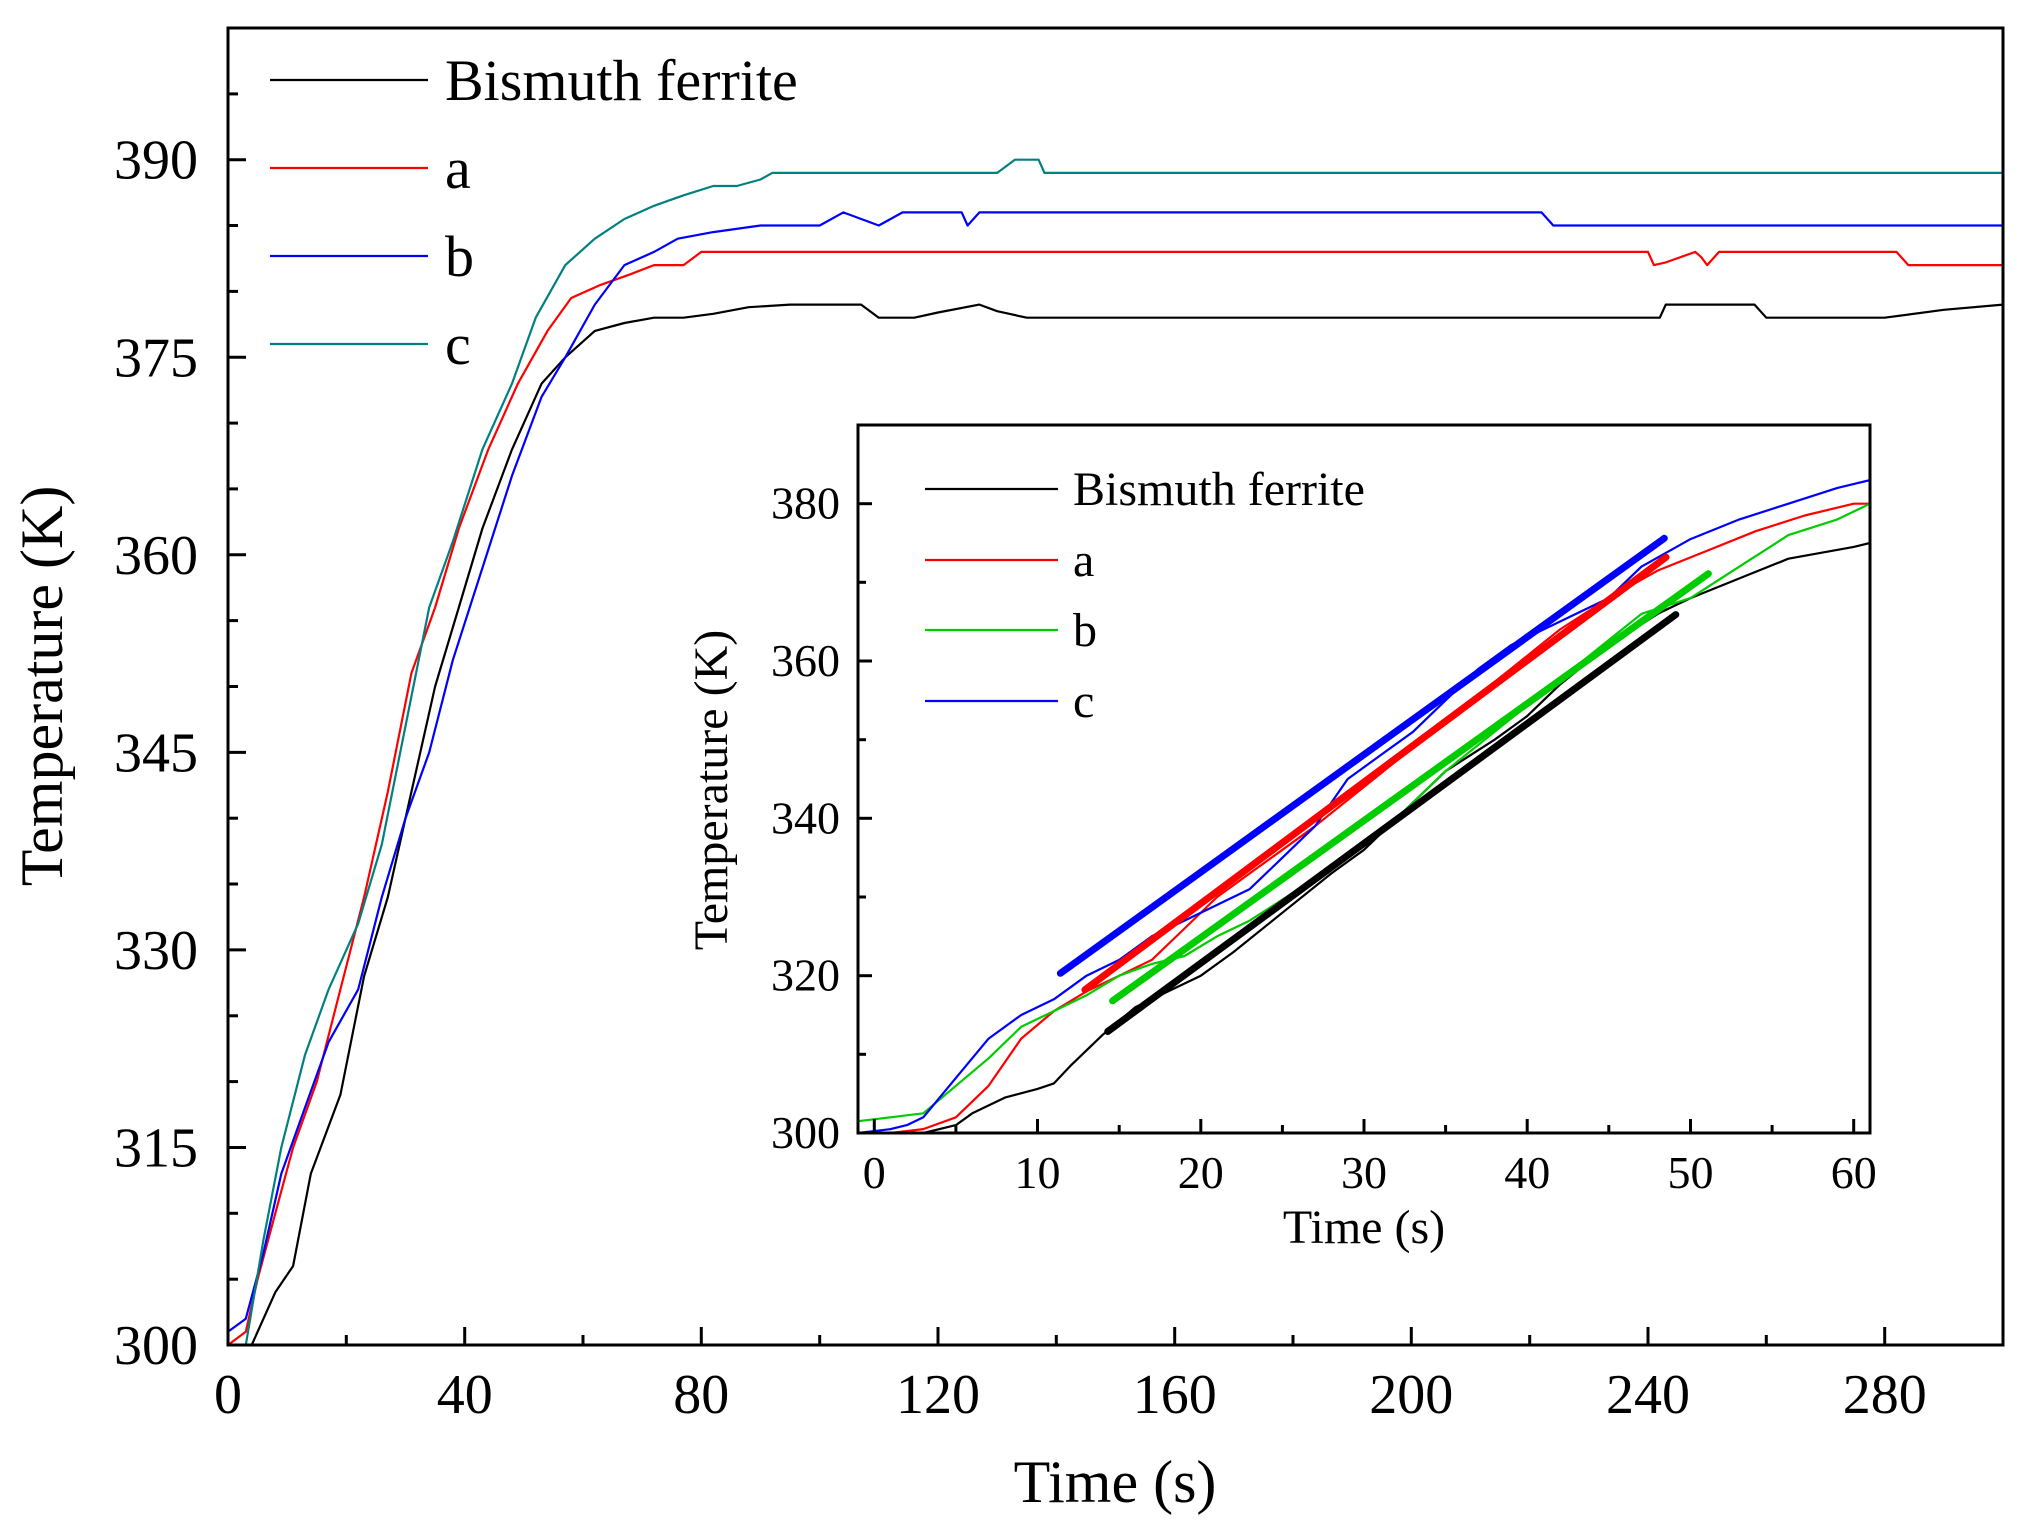 Image resolution: width=2029 pixels, height=1529 pixels. What do you see at coordinates (156, 1346) in the screenshot?
I see `main-y-tick-label: 300` at bounding box center [156, 1346].